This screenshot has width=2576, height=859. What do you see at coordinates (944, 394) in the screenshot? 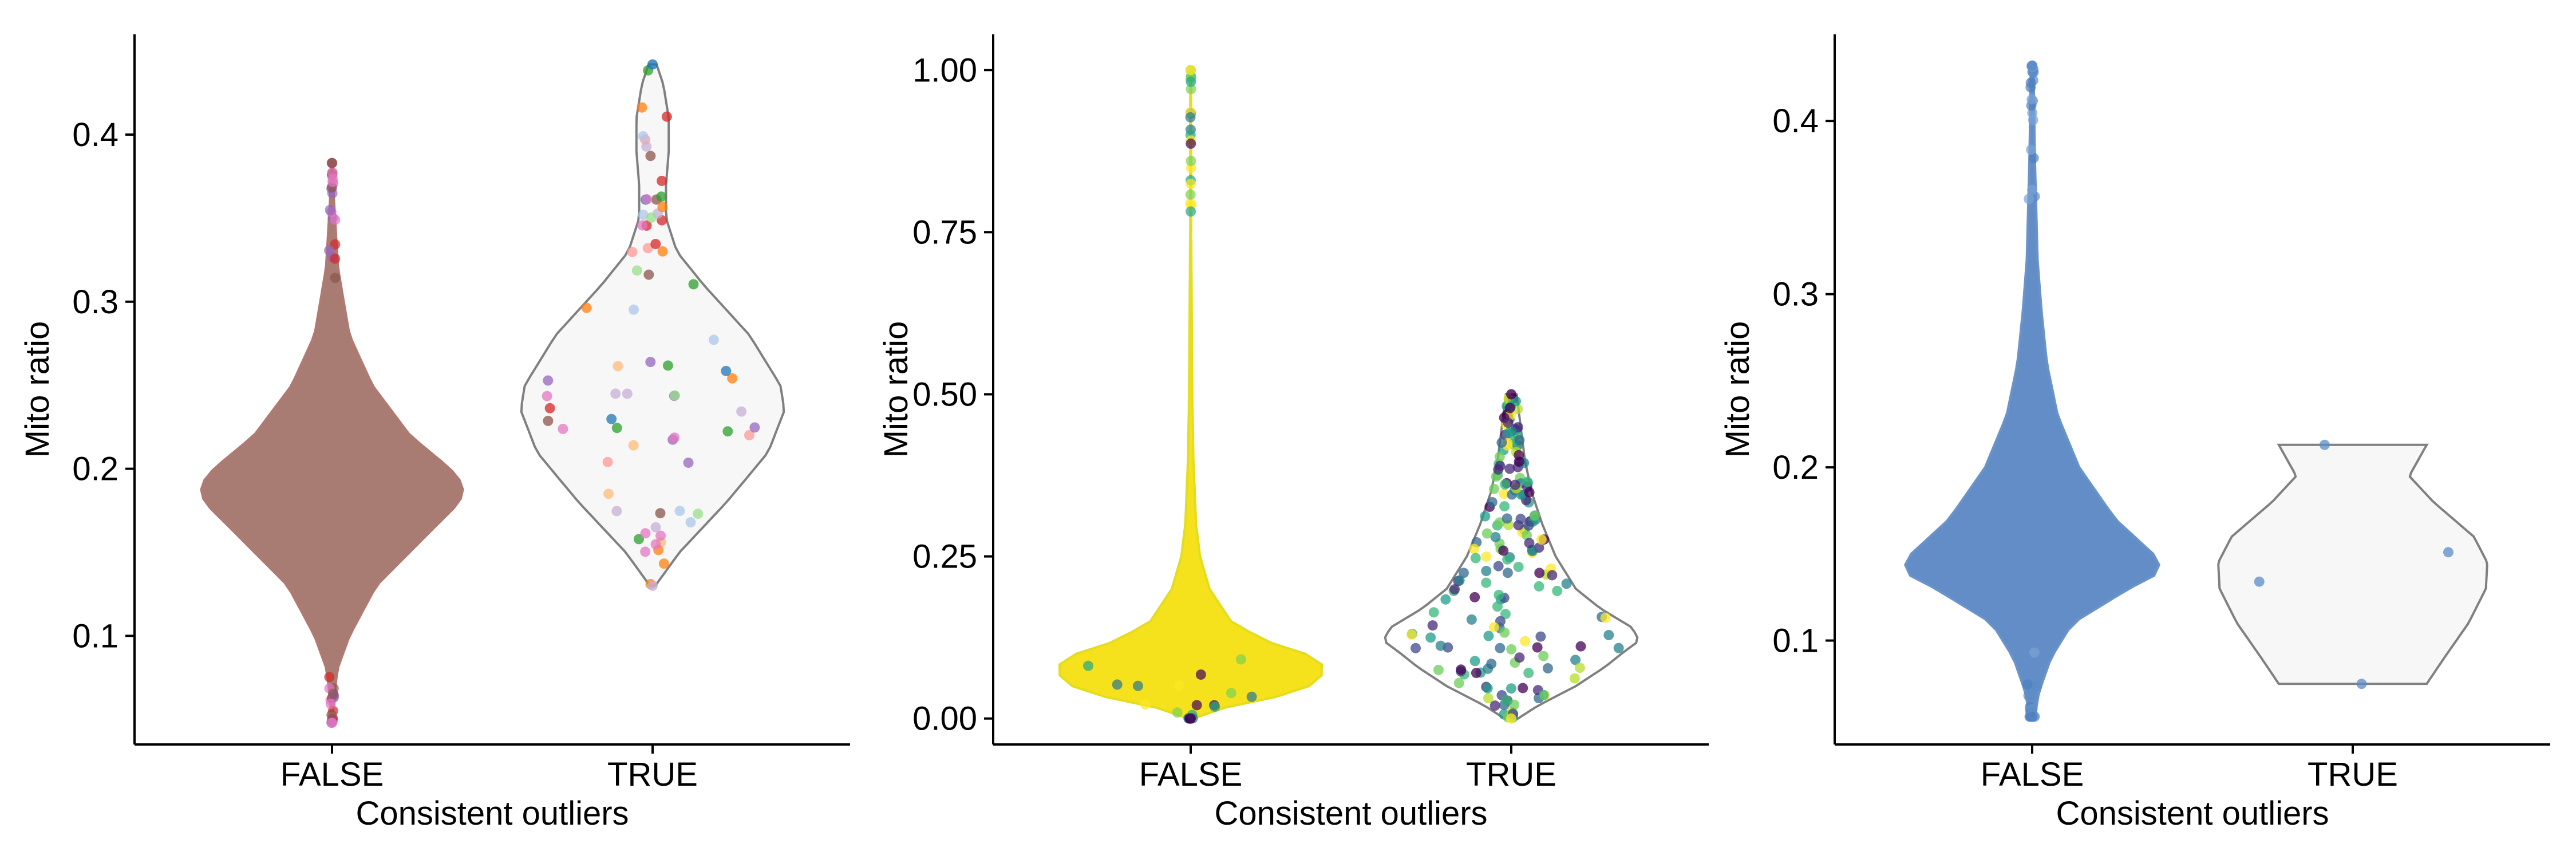
I see `y-tick-label: 0.50` at bounding box center [944, 394].